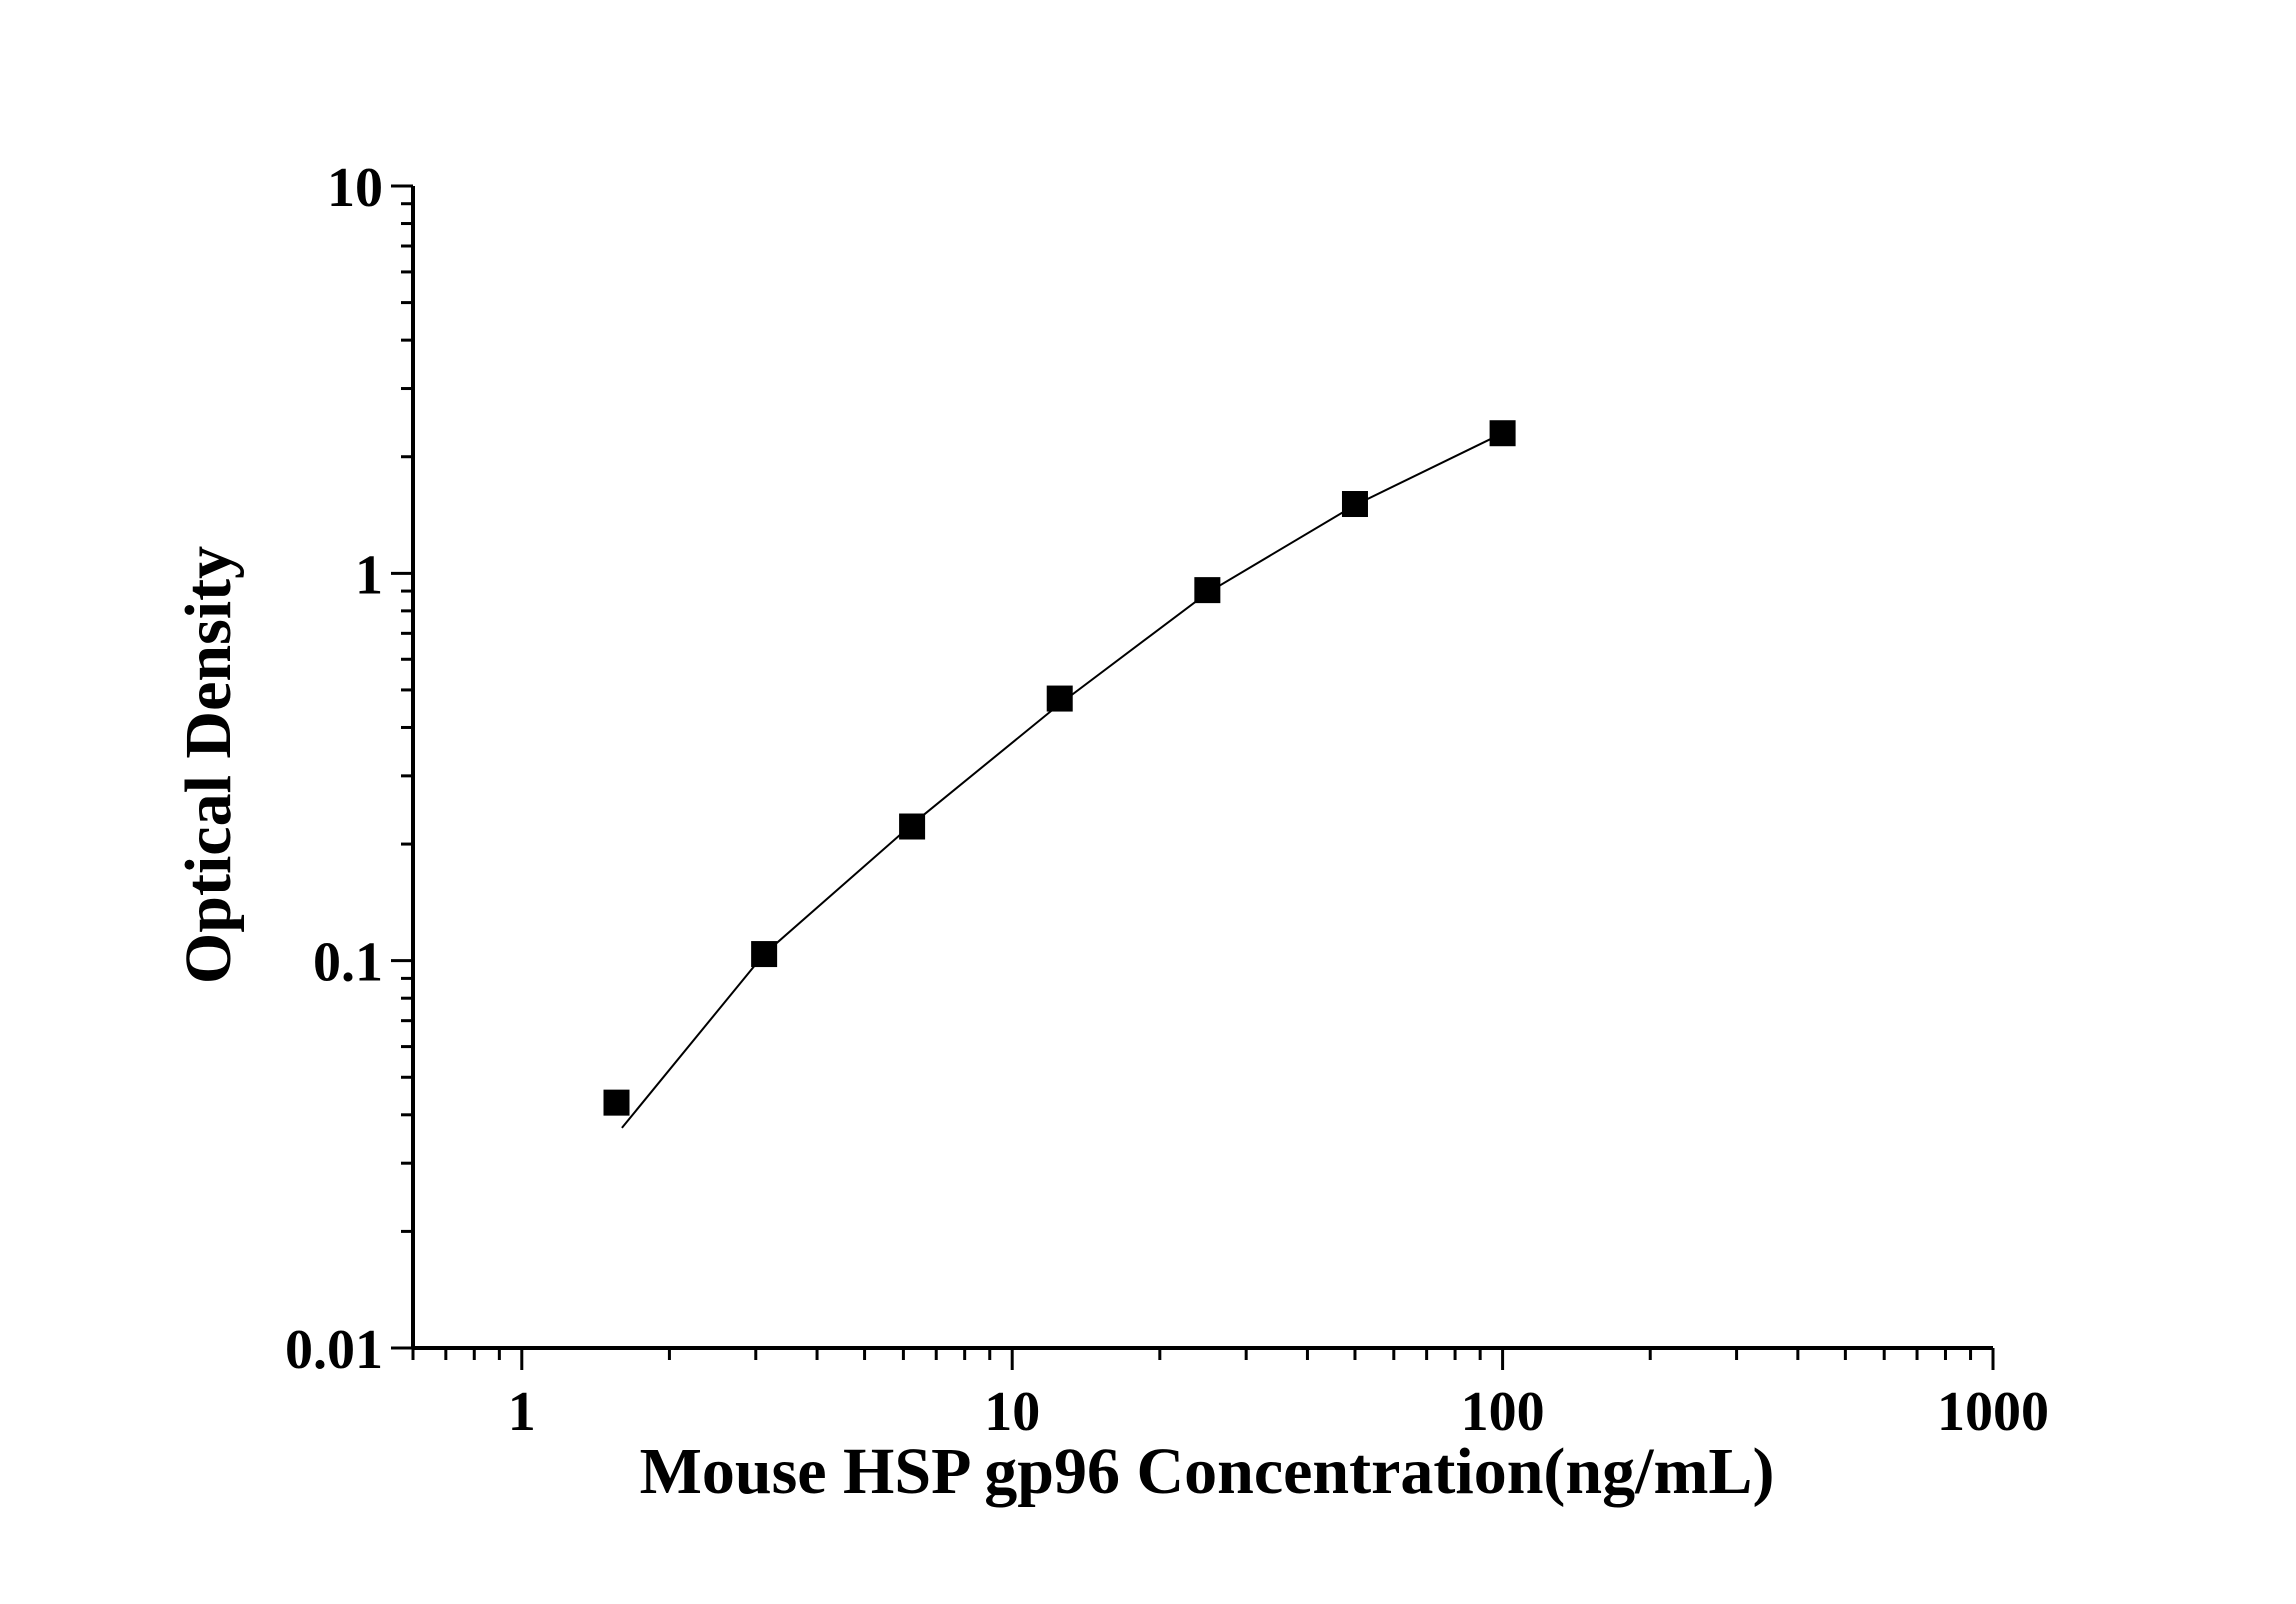 This screenshot has height=1604, width=2296. What do you see at coordinates (369, 575) in the screenshot?
I see `y-tick-label: 1` at bounding box center [369, 575].